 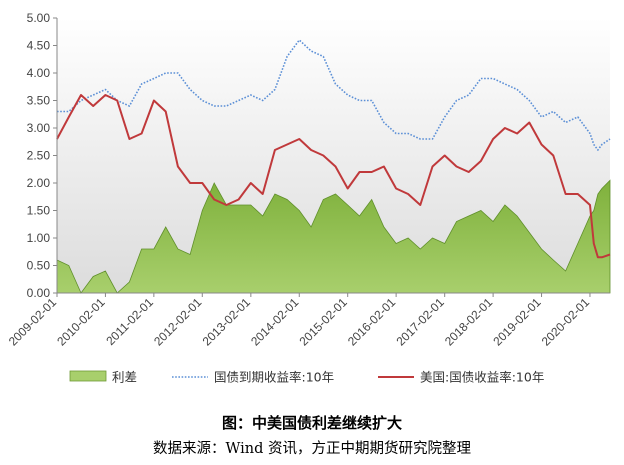 What do you see at coordinates (39, 46) in the screenshot?
I see `y-tick-label: 4.50` at bounding box center [39, 46].